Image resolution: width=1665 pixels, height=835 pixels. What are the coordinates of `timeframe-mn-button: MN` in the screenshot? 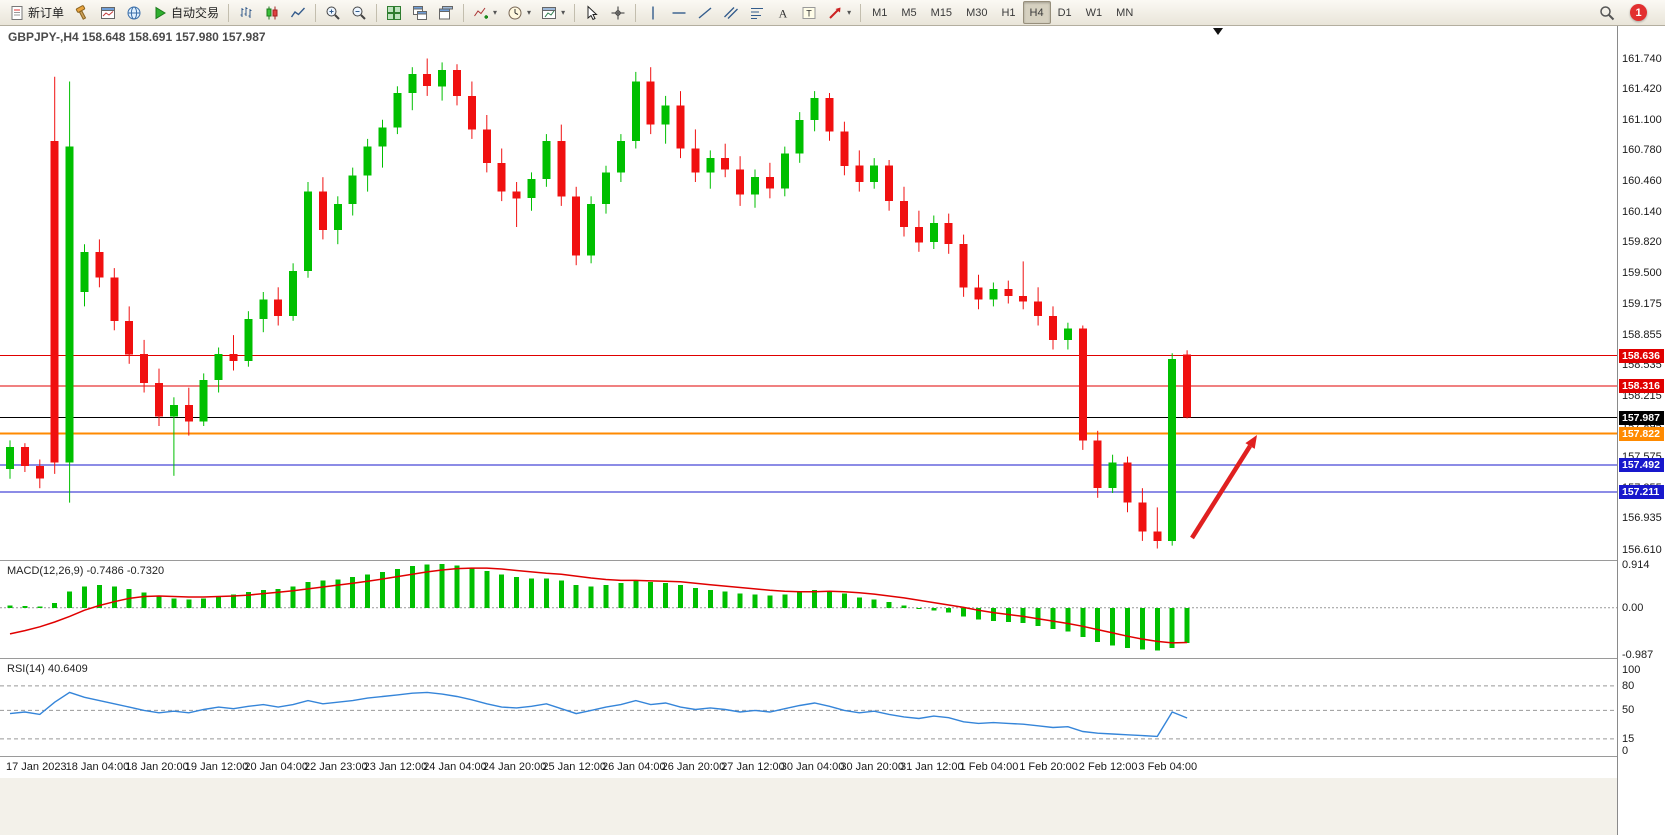 It's located at (1124, 12).